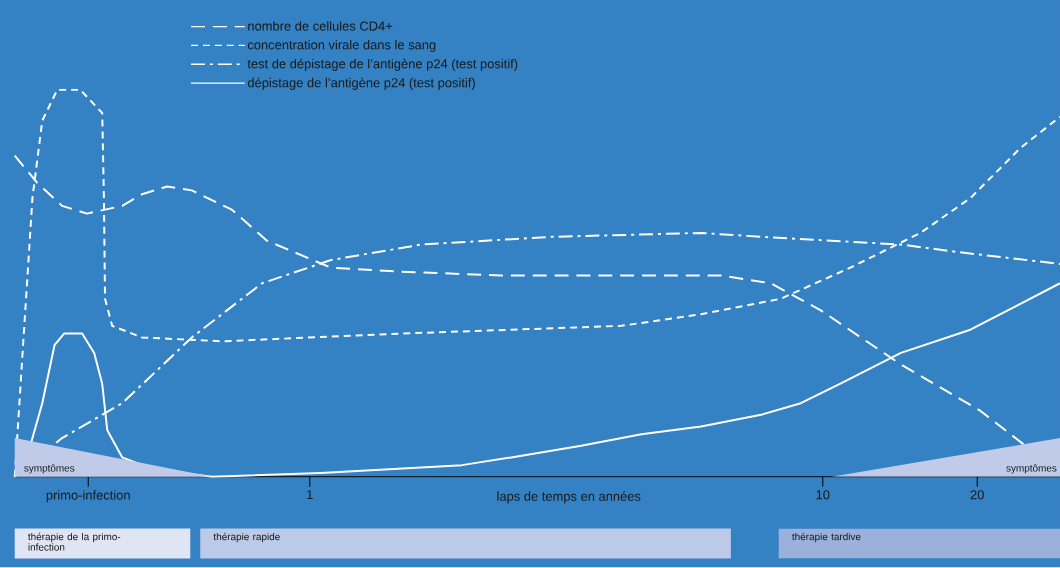 The width and height of the screenshot is (1060, 568). What do you see at coordinates (823, 495) in the screenshot?
I see `x-tick-label: 10` at bounding box center [823, 495].